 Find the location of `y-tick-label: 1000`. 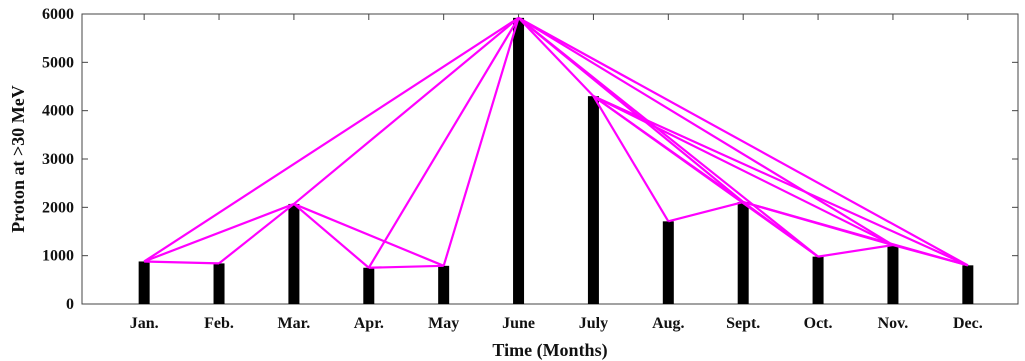

y-tick-label: 1000 is located at coordinates (58, 256).